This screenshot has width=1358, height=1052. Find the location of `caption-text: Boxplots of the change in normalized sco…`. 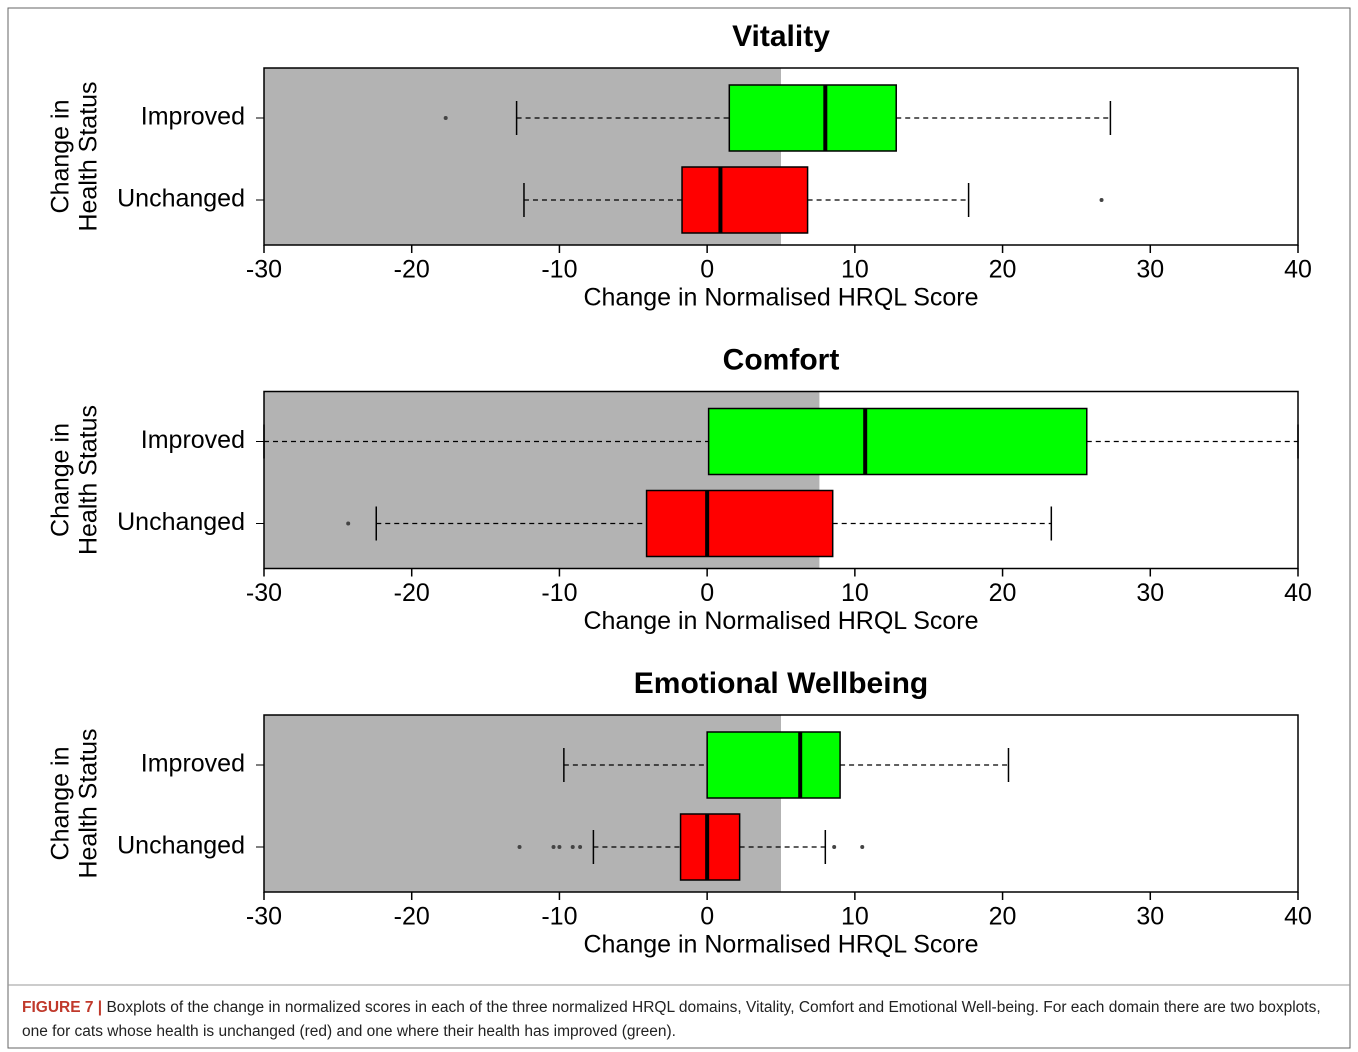

caption-text: Boxplots of the change in normalized sco… is located at coordinates (671, 1019).